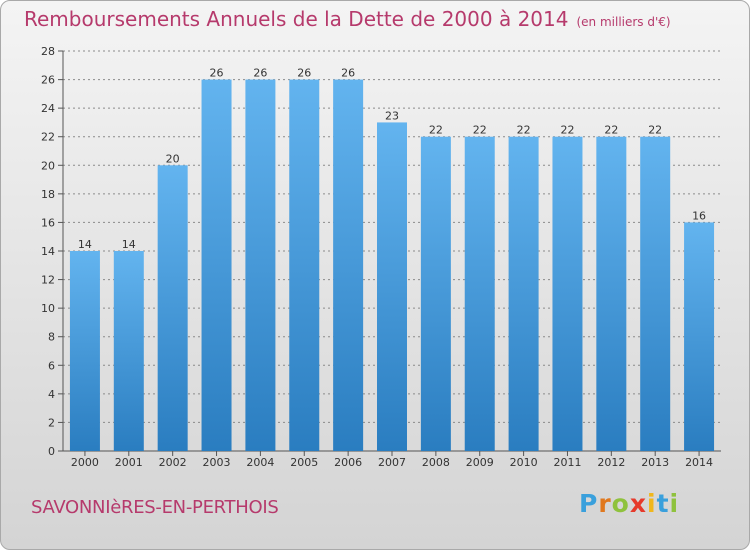 The width and height of the screenshot is (750, 550). Describe the element at coordinates (173, 158) in the screenshot. I see `bar-value-label: 20` at that location.